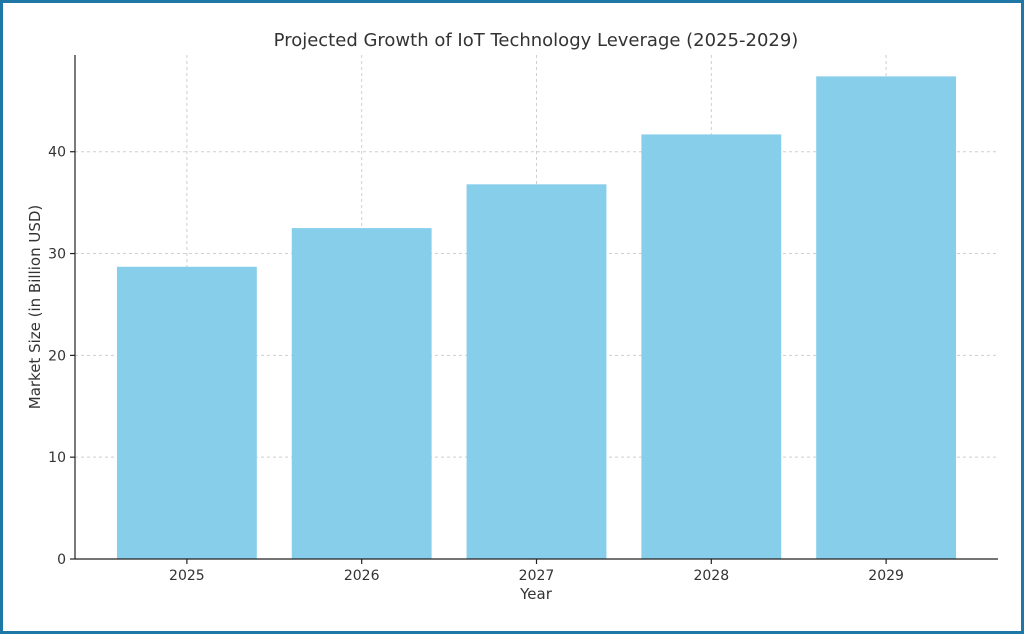  What do you see at coordinates (57, 153) in the screenshot?
I see `y-tick-label: 40` at bounding box center [57, 153].